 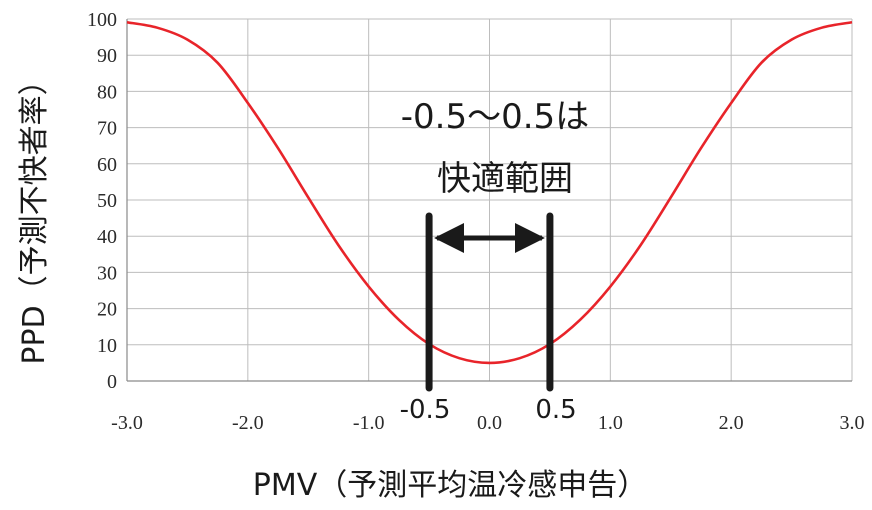 I want to click on left-marker-label: -0.5, so click(x=425, y=410).